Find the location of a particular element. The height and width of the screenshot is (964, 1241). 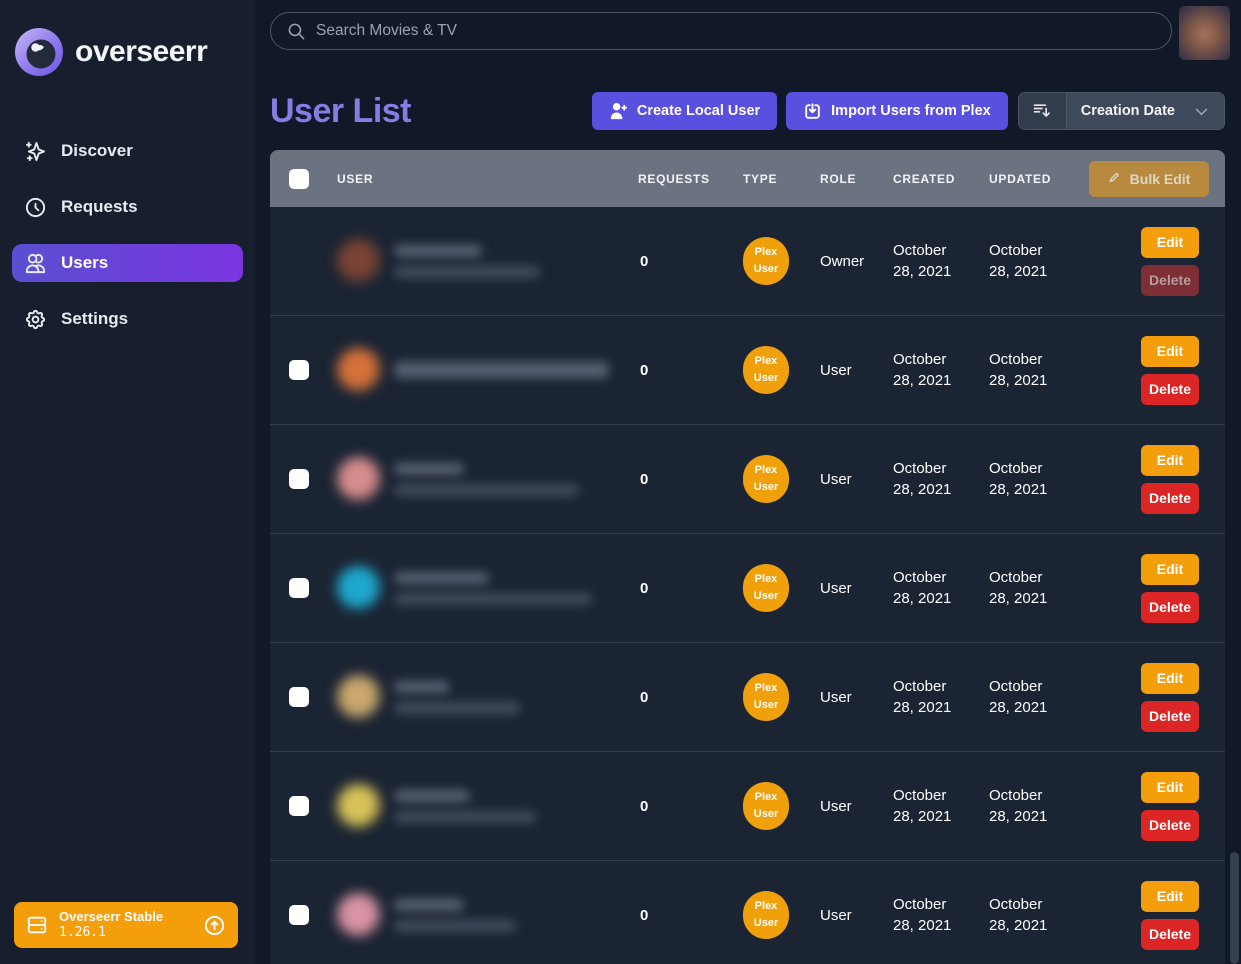

sort-by-select: Creation Date is located at coordinates (1145, 111).